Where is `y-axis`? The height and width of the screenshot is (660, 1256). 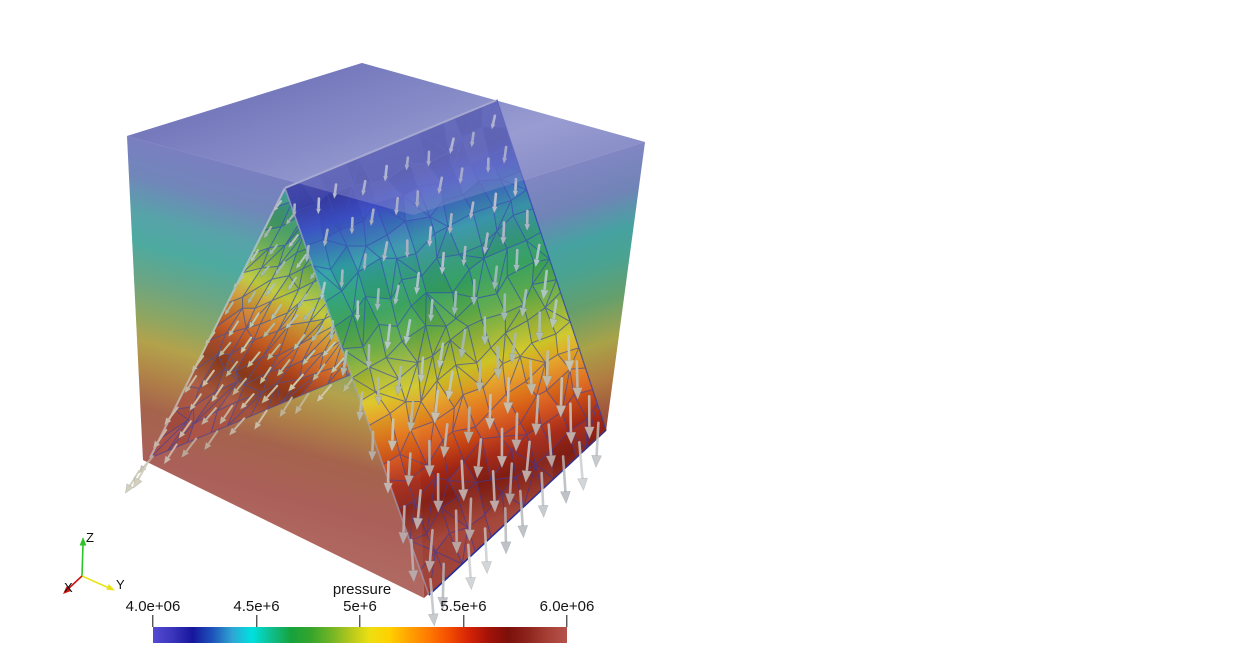 y-axis is located at coordinates (95, 582).